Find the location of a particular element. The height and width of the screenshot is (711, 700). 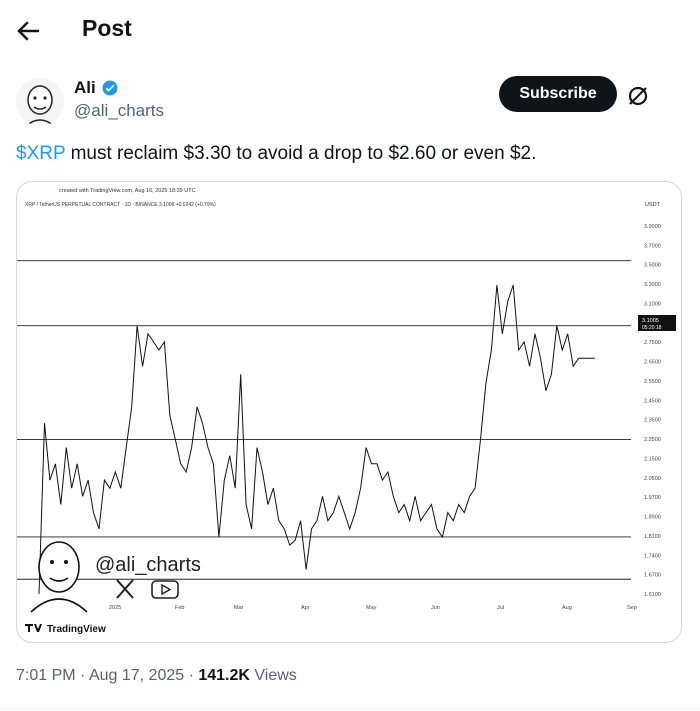

x-tick-label: Aug is located at coordinates (567, 608).